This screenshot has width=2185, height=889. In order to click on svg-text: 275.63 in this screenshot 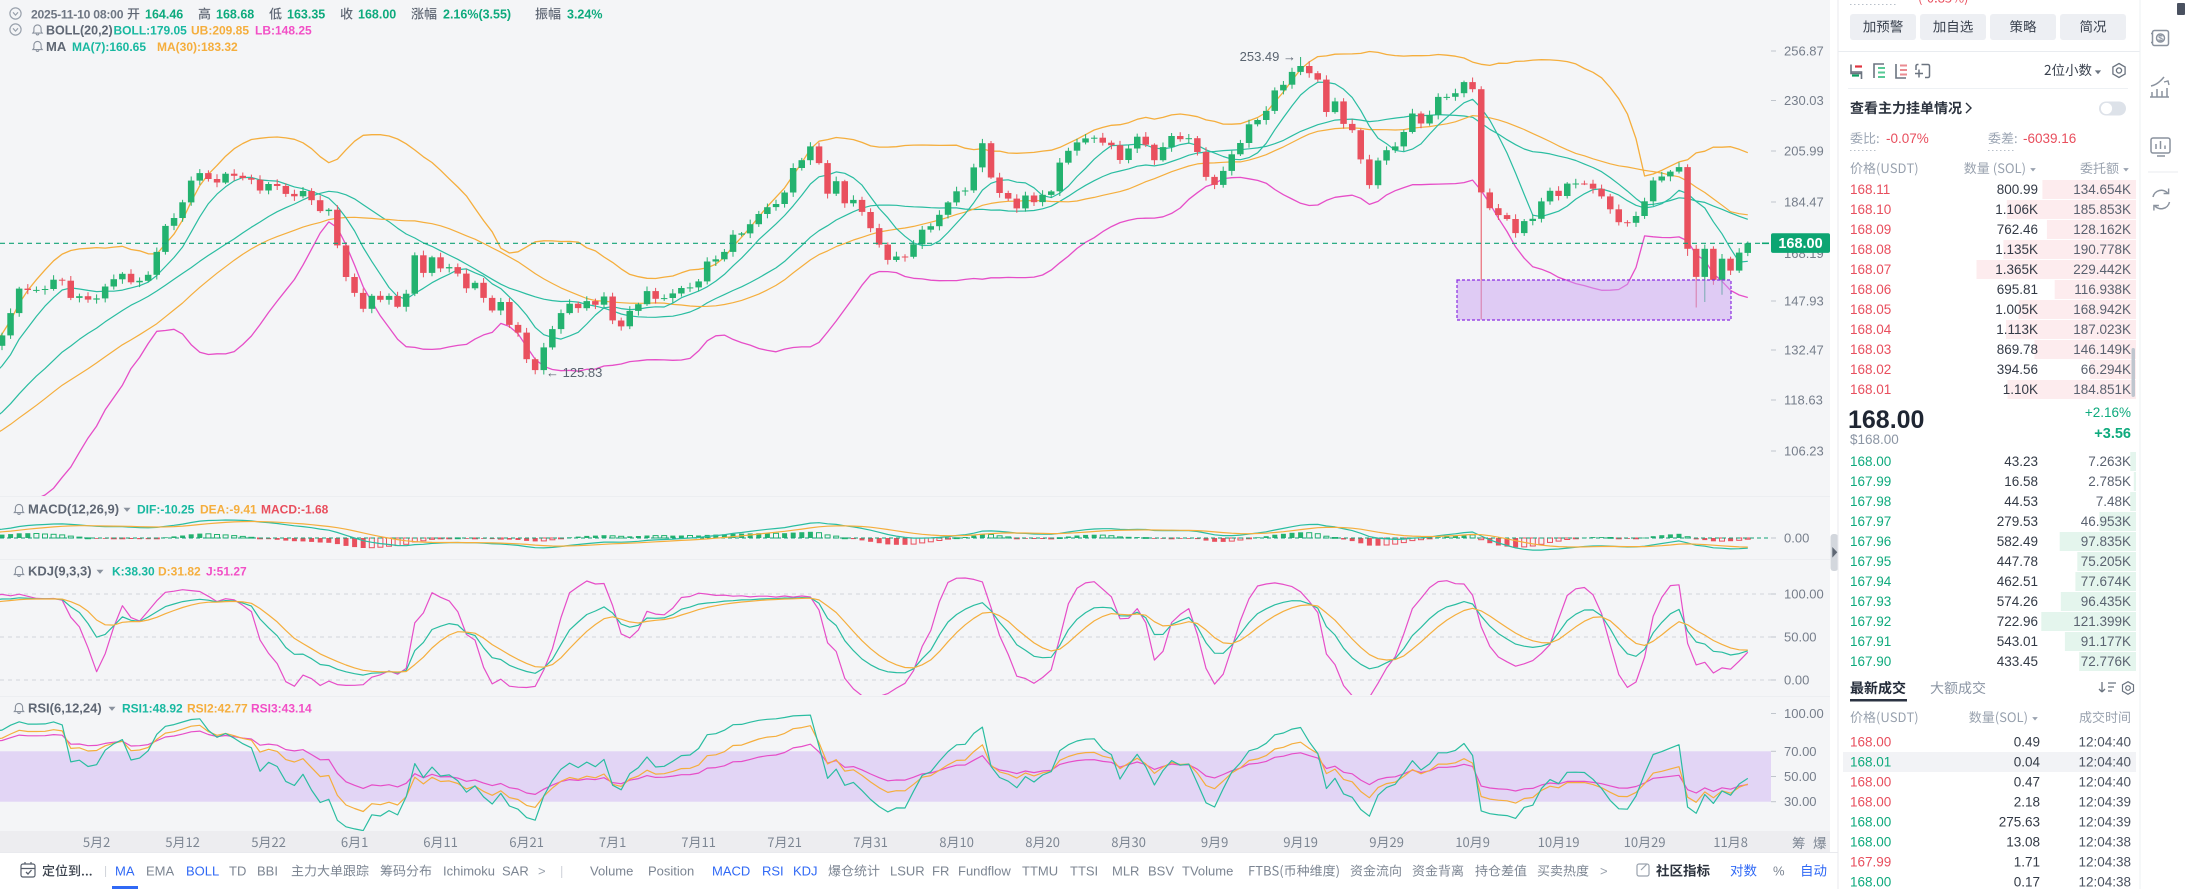, I will do `click(2019, 822)`.